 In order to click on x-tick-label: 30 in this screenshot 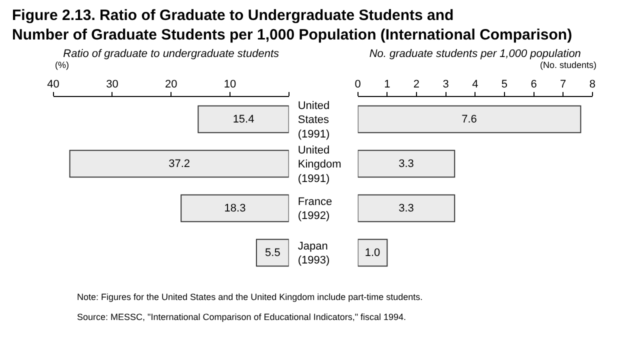, I will do `click(112, 84)`.